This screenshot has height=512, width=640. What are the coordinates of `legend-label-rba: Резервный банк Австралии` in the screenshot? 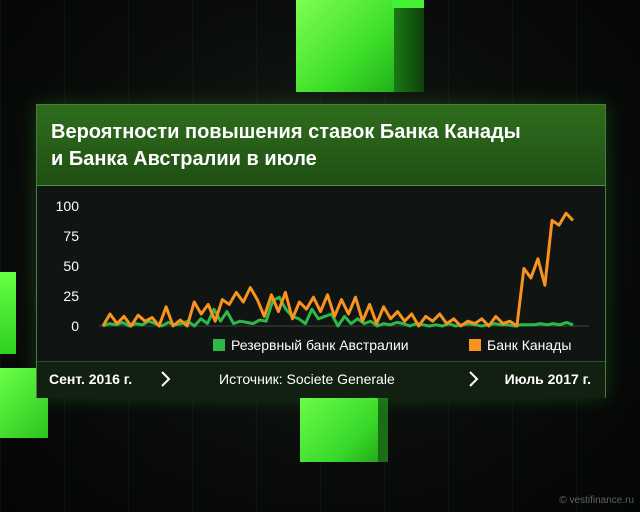 It's located at (320, 345).